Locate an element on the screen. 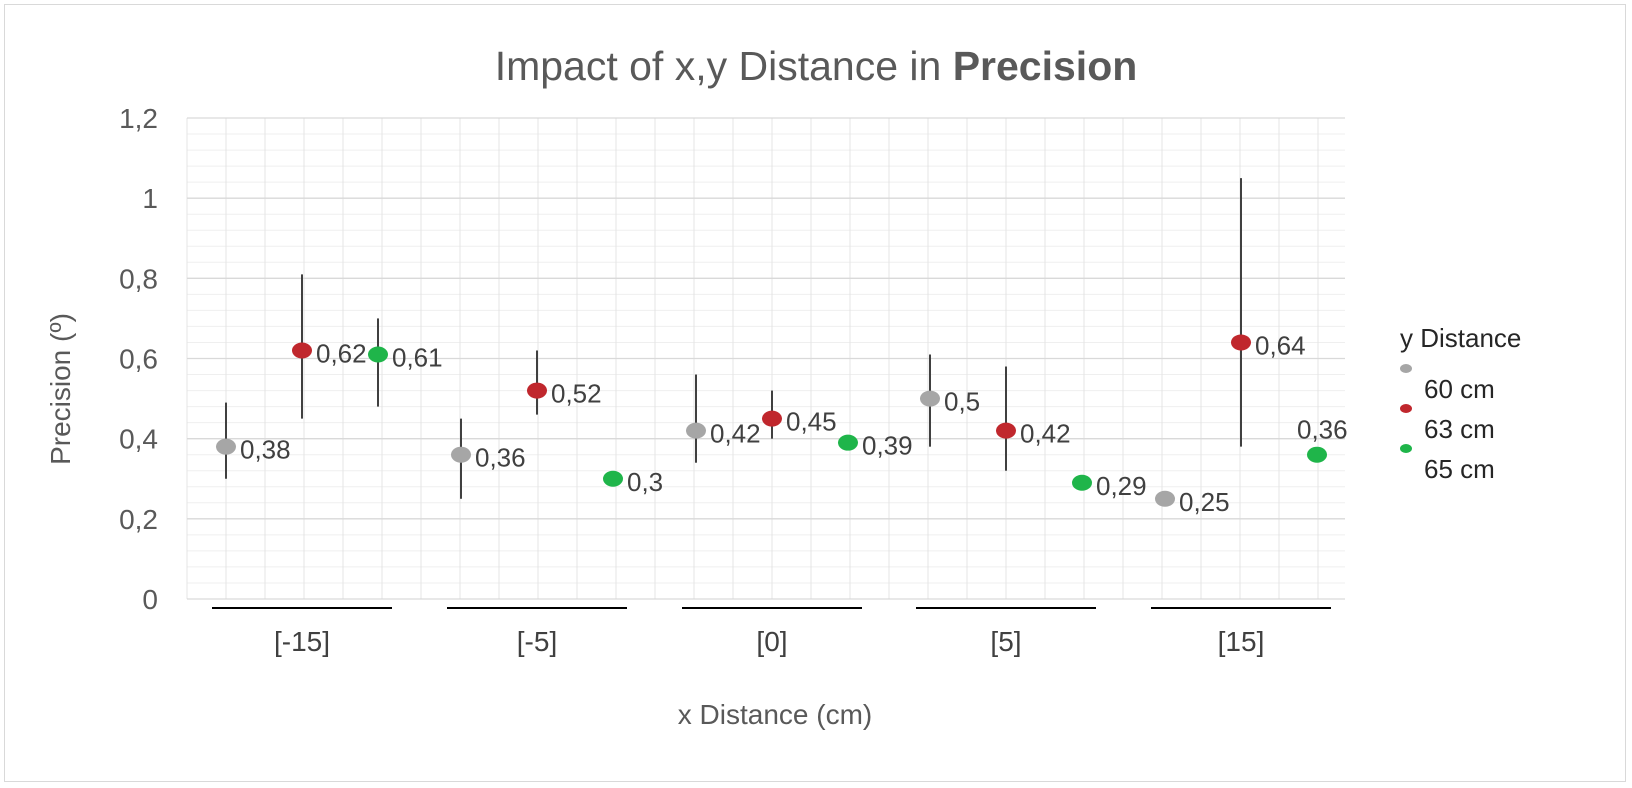  chart-title: Impact of x,y Distance in Precision is located at coordinates (816, 66).